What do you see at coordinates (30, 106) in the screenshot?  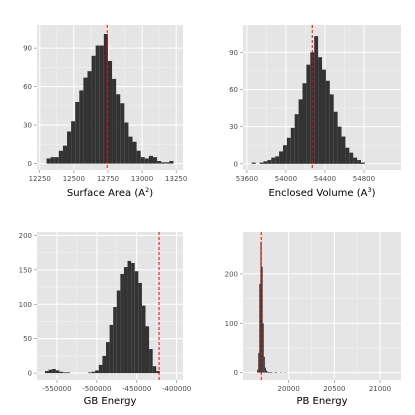 I see `y-tick-labels: 0 30 60 90` at bounding box center [30, 106].